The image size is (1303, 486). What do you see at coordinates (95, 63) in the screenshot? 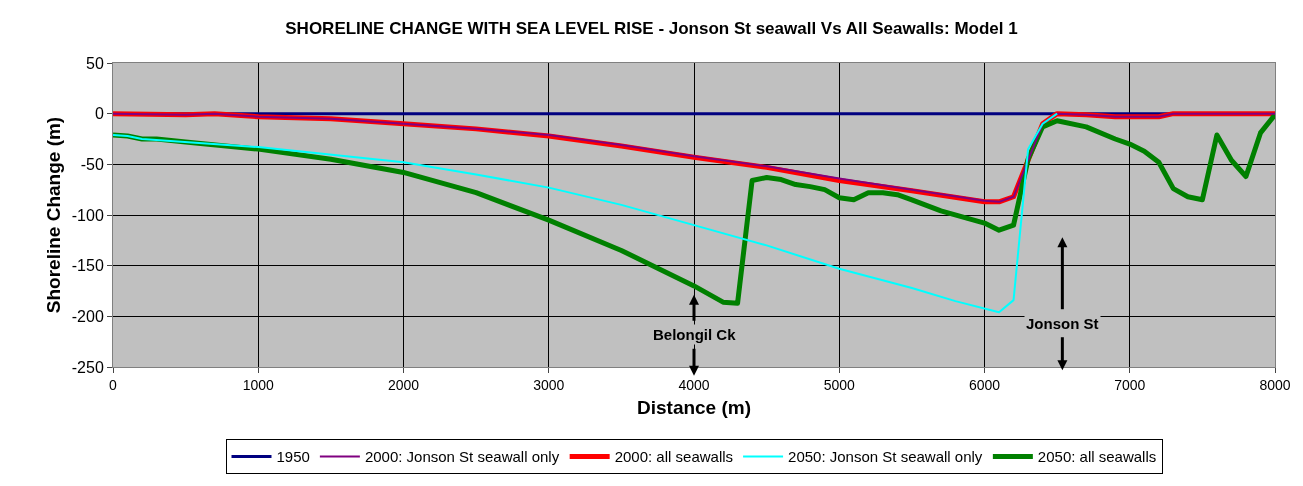
I see `y-tick-label: 50` at bounding box center [95, 63].